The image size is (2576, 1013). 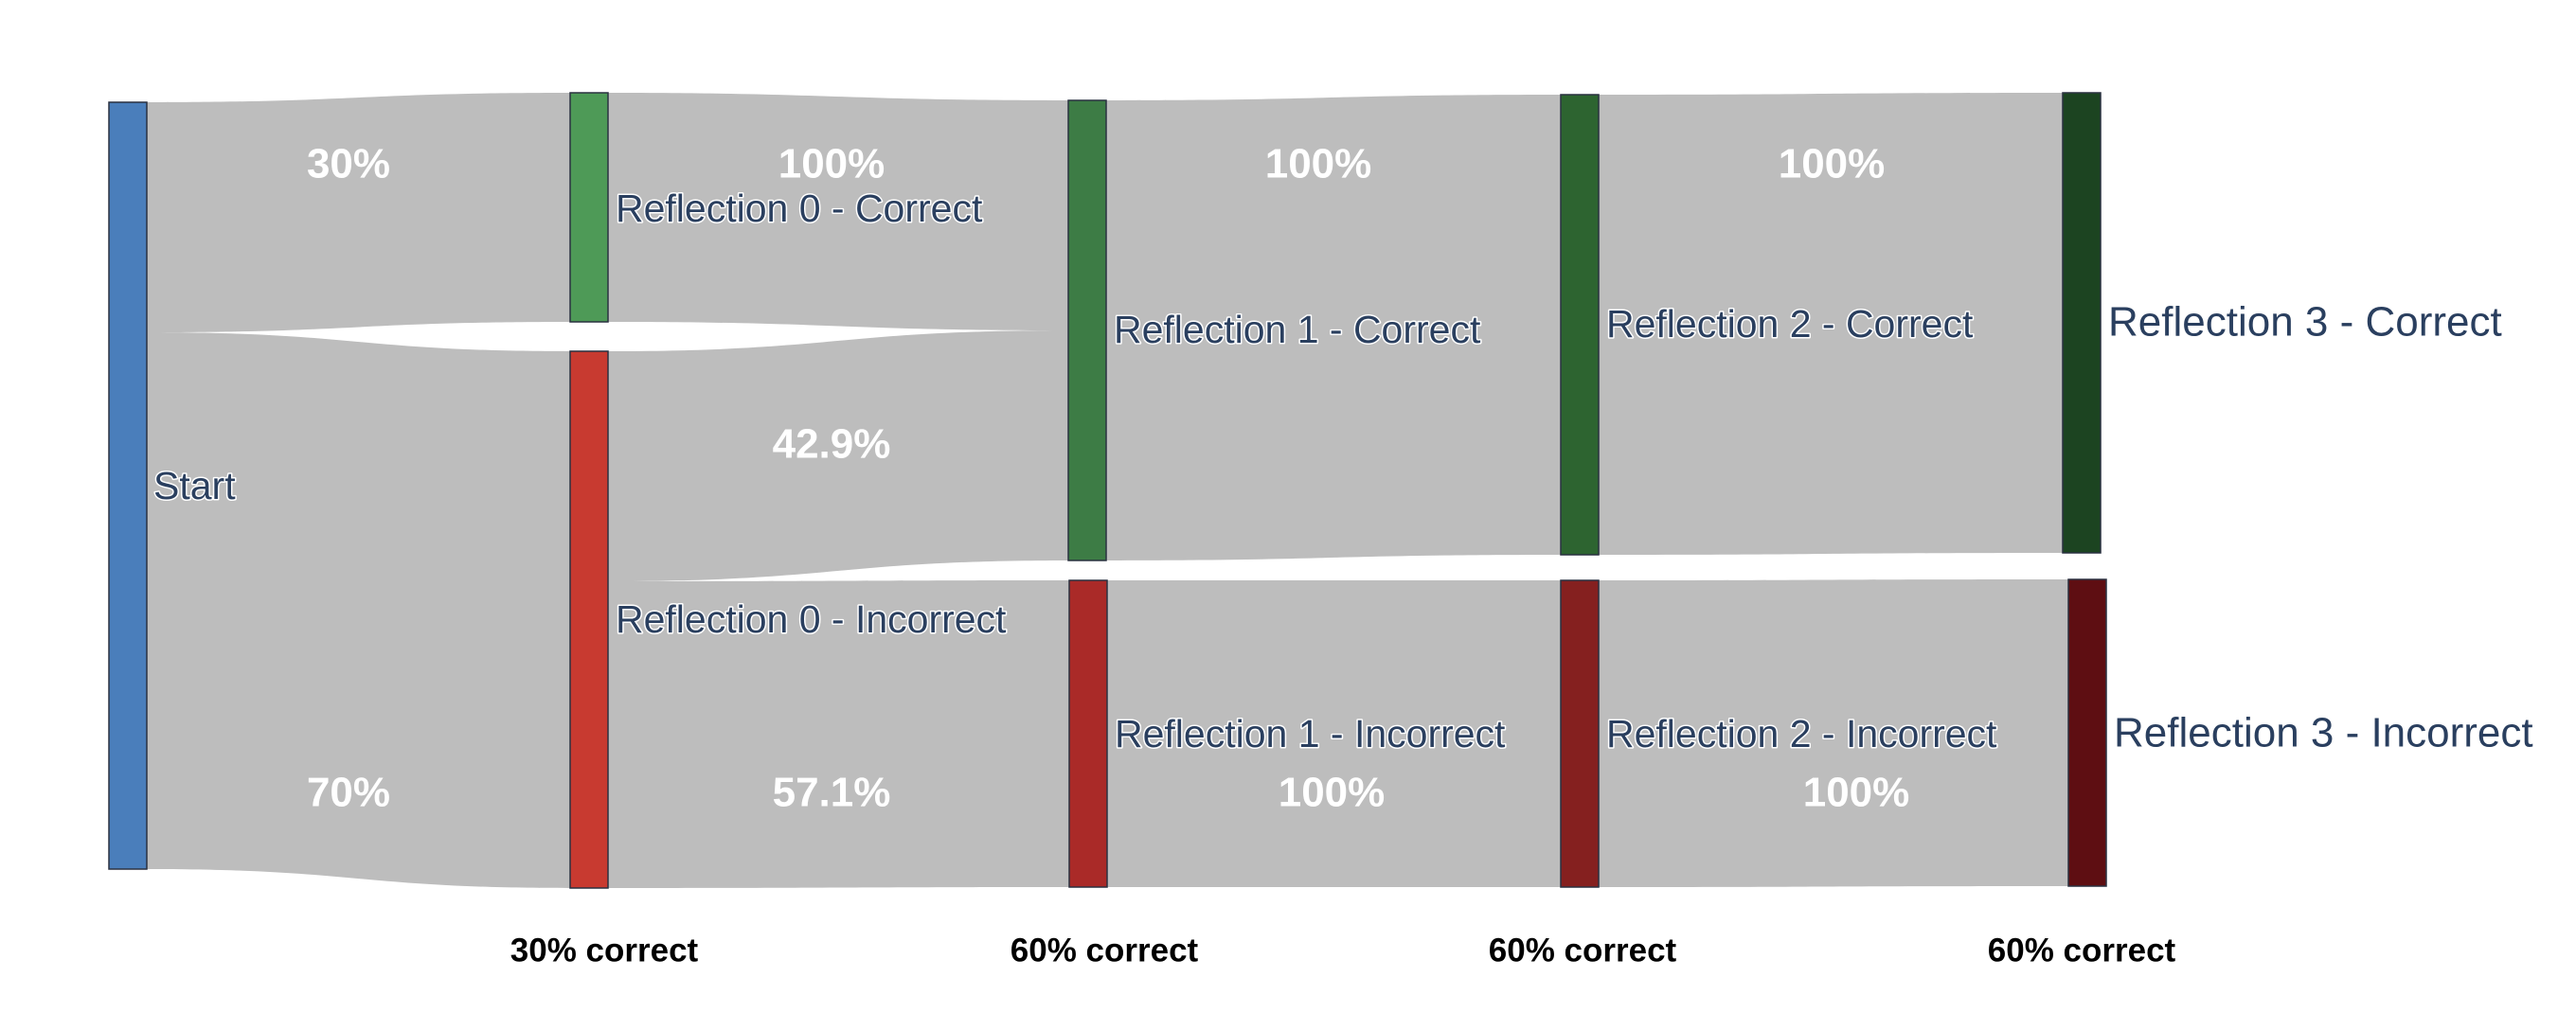 I want to click on link-r1i-to-r2i, so click(x=1334, y=733).